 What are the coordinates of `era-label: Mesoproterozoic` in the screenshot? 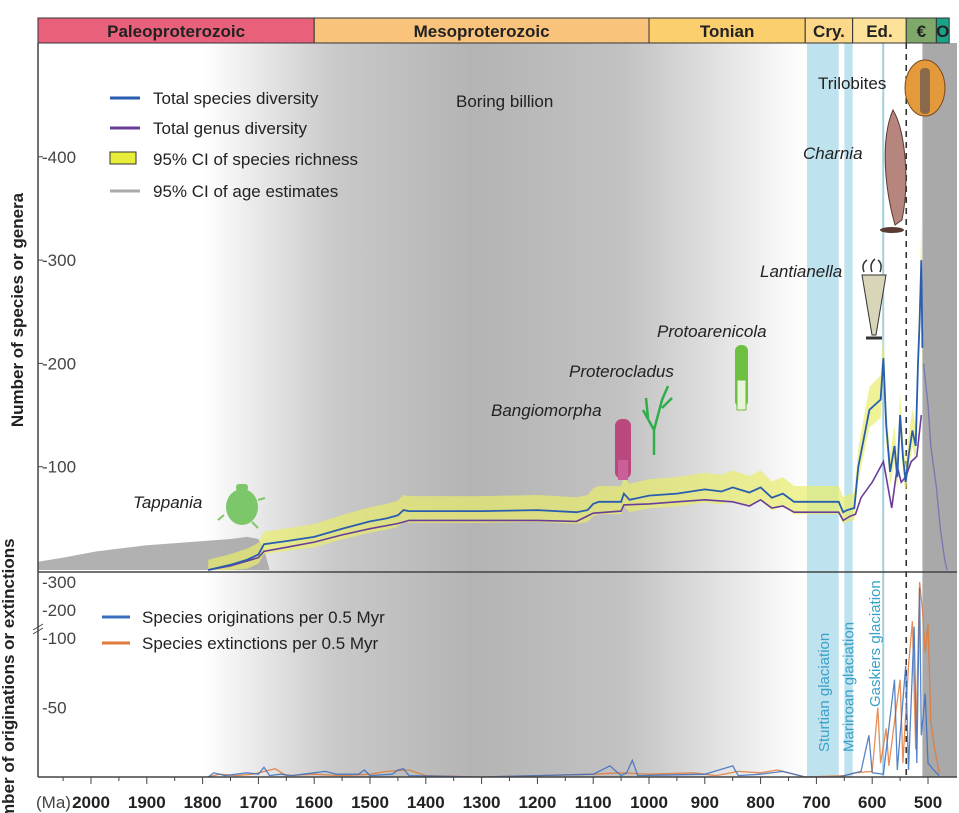 It's located at (482, 31).